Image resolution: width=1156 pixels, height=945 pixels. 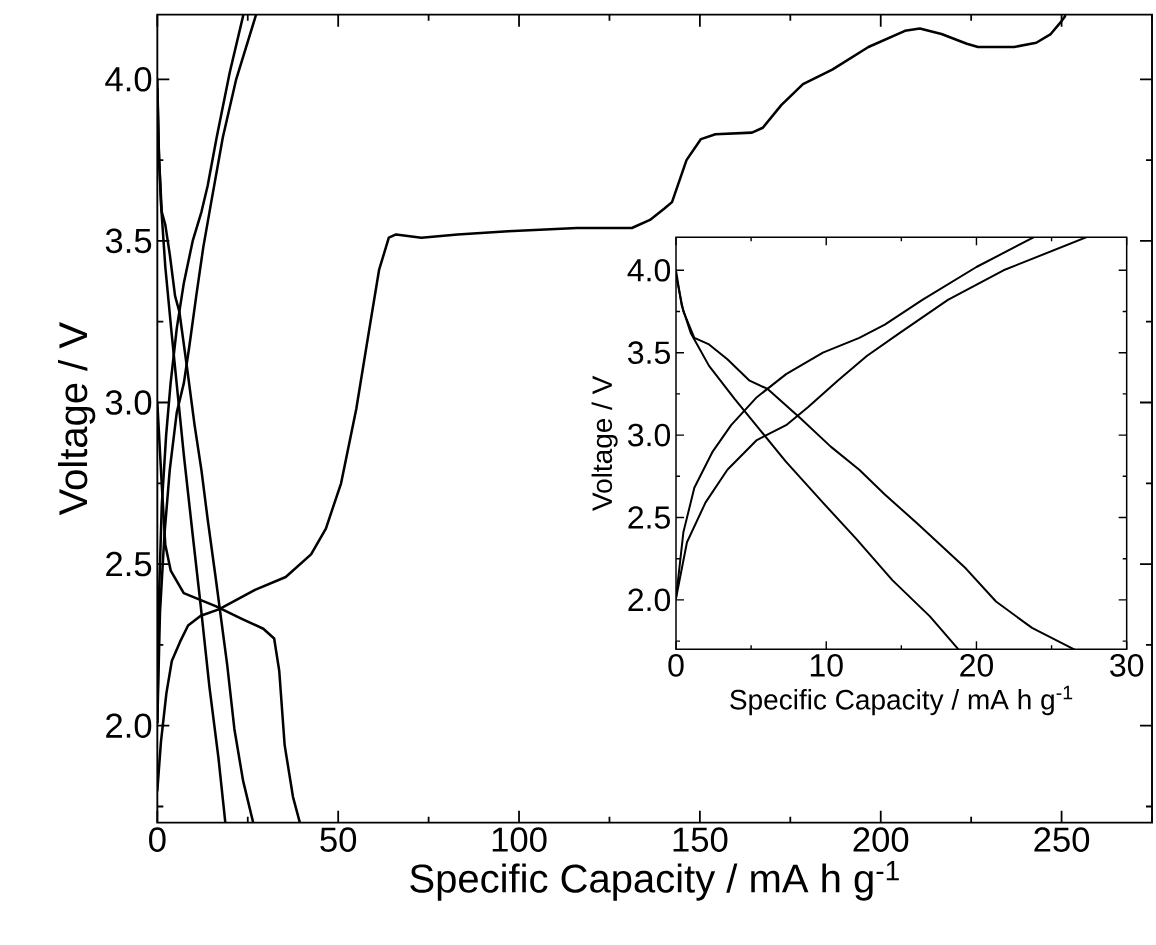 What do you see at coordinates (338, 839) in the screenshot?
I see `x-tick-label: 50` at bounding box center [338, 839].